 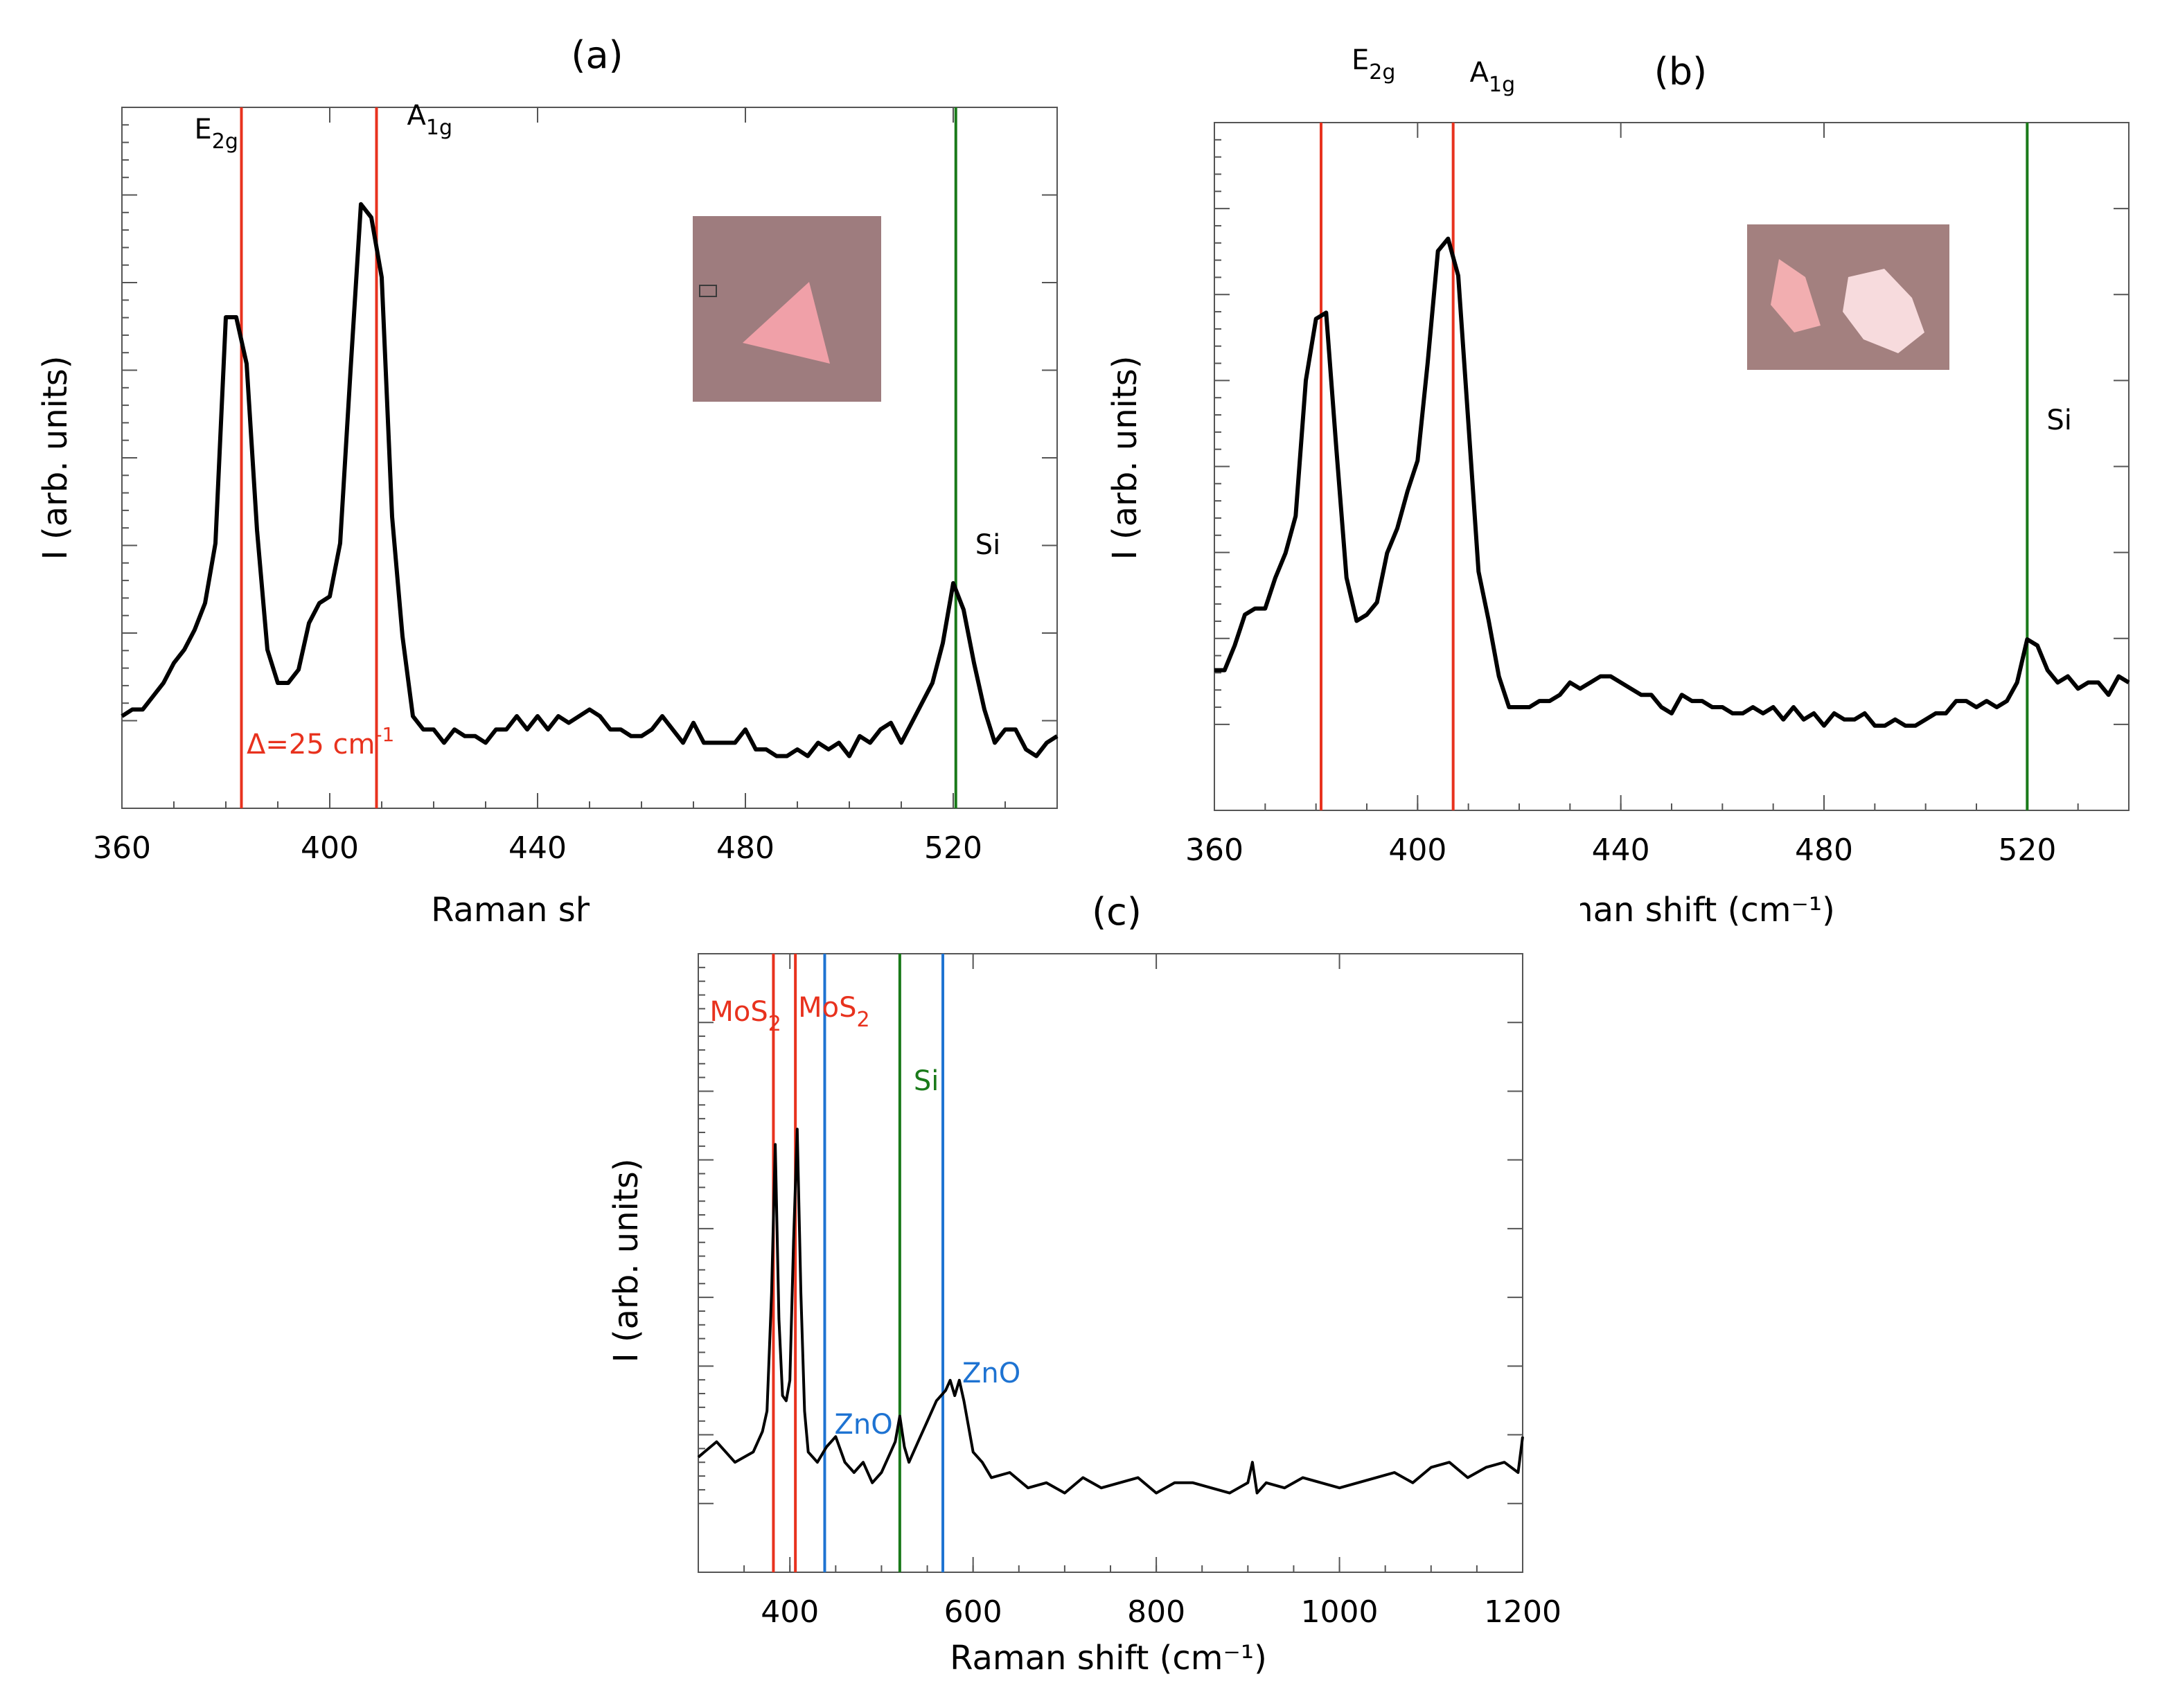 I want to click on panel-a-reference-lines, so click(x=598, y=457).